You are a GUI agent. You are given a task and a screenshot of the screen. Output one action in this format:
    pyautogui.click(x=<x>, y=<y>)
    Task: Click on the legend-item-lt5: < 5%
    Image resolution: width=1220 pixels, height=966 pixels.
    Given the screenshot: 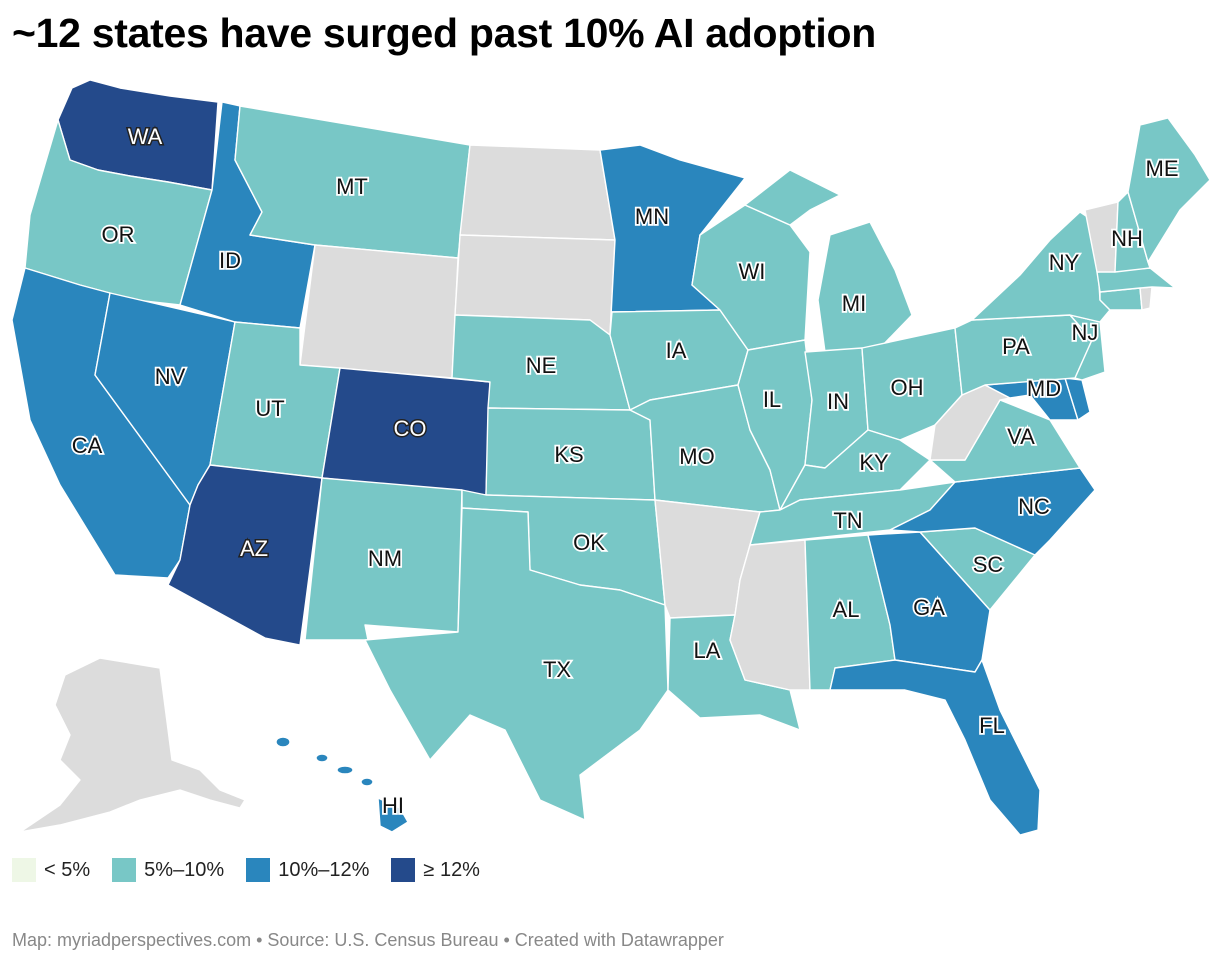 What is the action you would take?
    pyautogui.click(x=51, y=870)
    